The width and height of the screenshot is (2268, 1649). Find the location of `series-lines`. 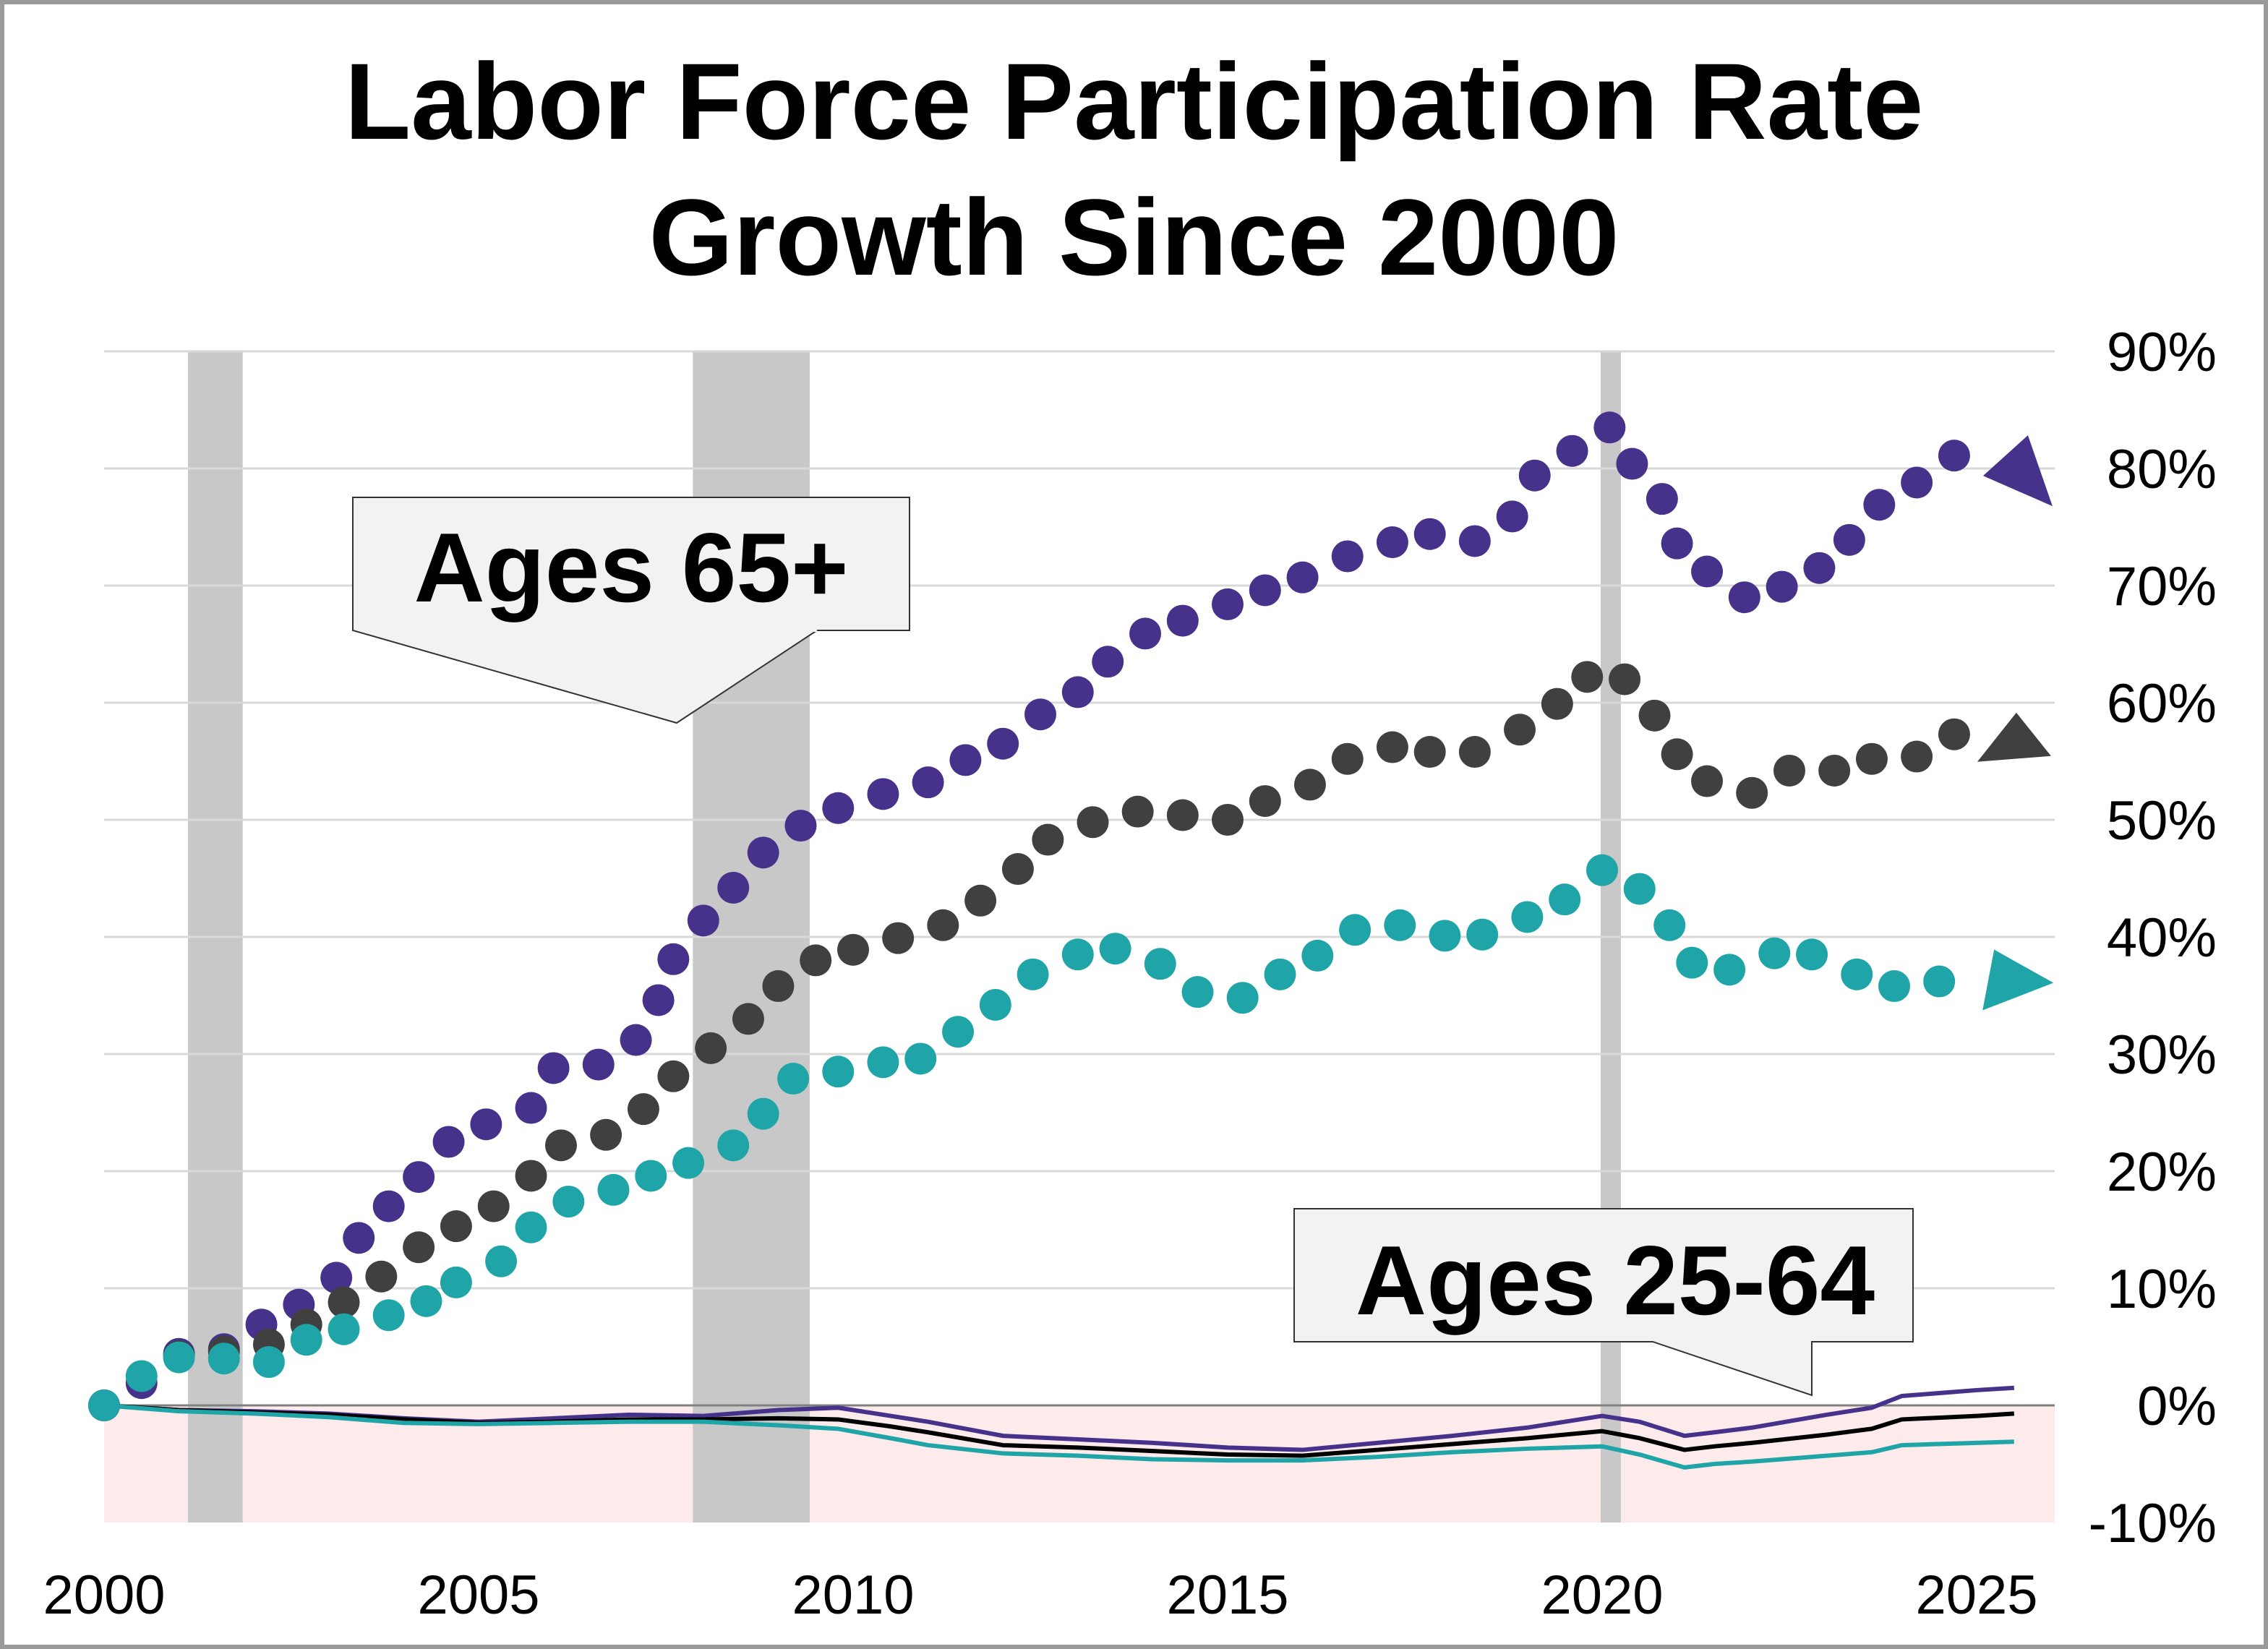

series-lines is located at coordinates (1058, 1427).